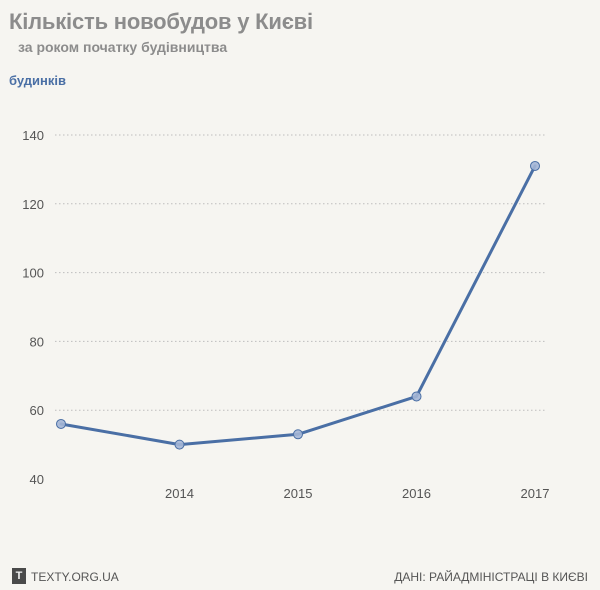 This screenshot has height=590, width=600. I want to click on y-tick-label: 100, so click(33, 273).